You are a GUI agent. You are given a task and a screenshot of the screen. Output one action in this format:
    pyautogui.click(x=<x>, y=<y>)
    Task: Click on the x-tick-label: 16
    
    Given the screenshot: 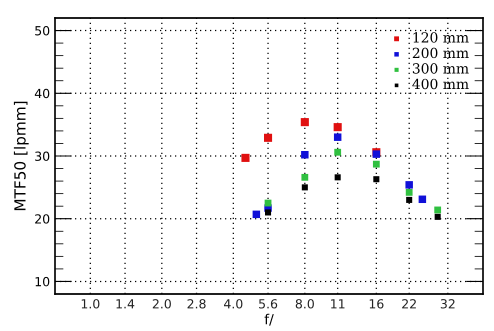 What is the action you would take?
    pyautogui.click(x=377, y=304)
    